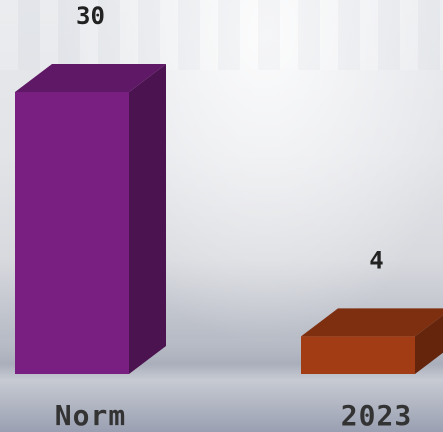 This screenshot has width=443, height=432. What do you see at coordinates (372, 322) in the screenshot?
I see `bar-top-2023` at bounding box center [372, 322].